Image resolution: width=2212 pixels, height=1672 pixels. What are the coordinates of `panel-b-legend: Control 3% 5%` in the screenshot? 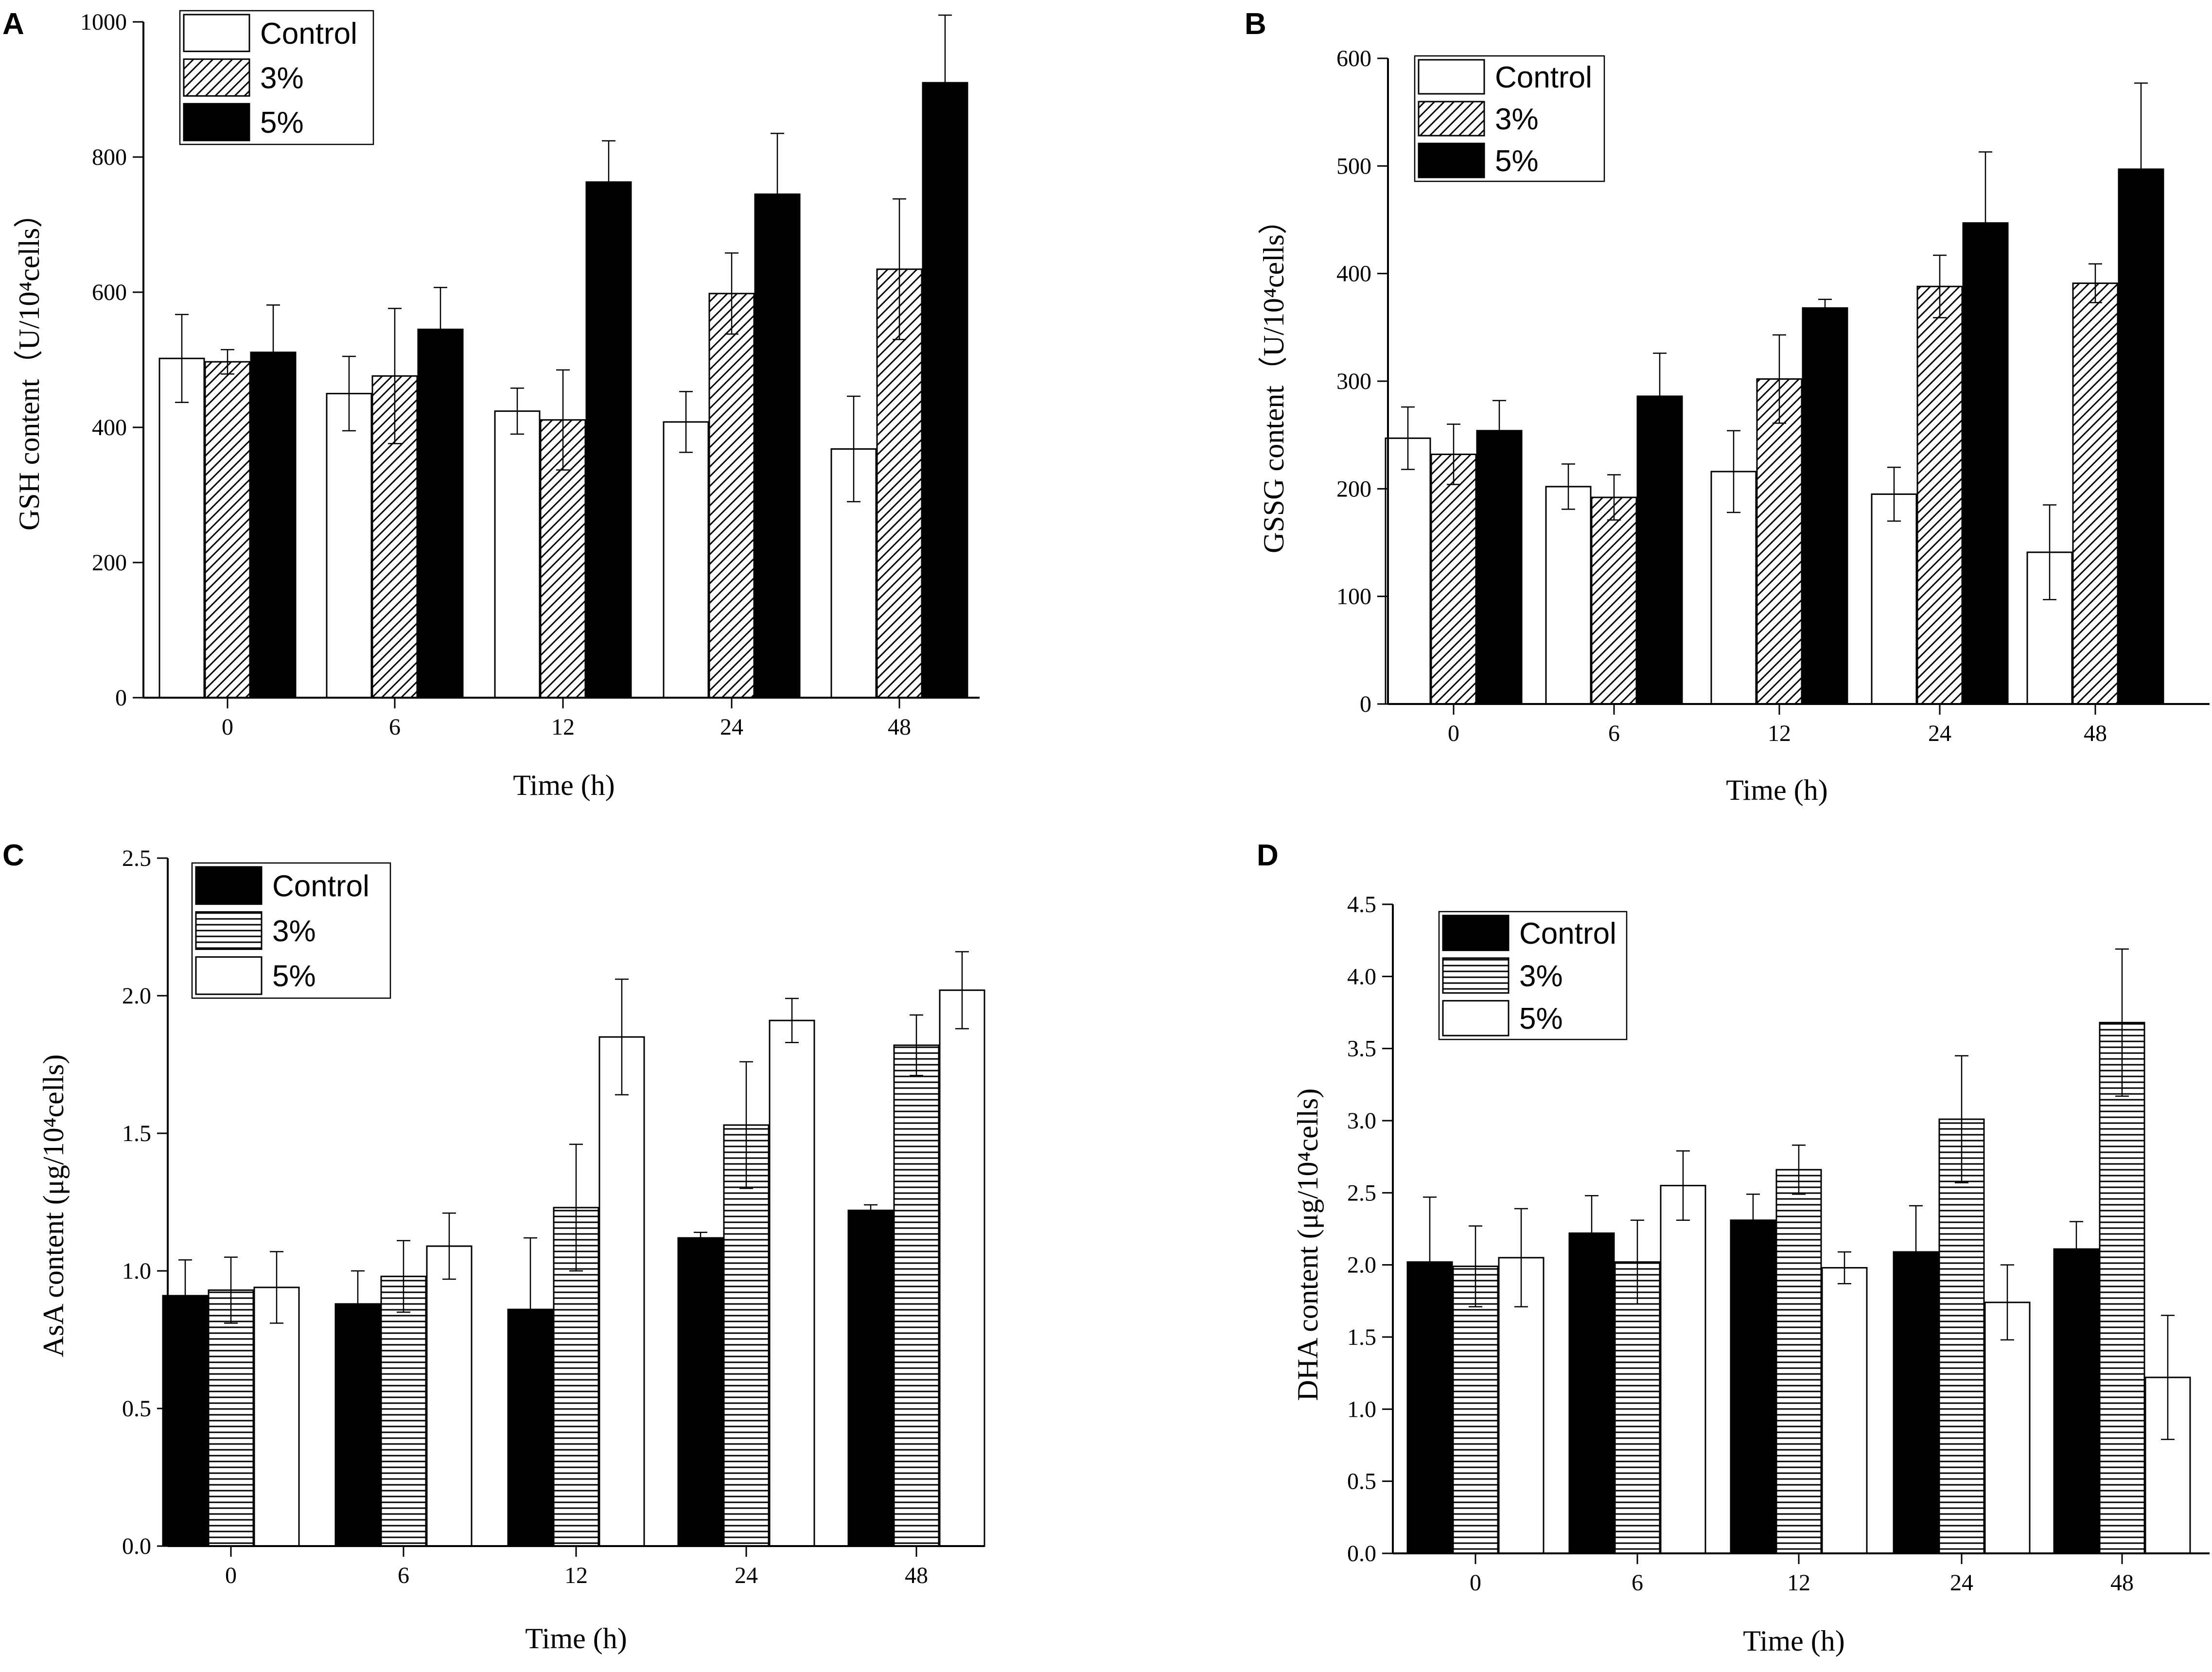 It's located at (1509, 118).